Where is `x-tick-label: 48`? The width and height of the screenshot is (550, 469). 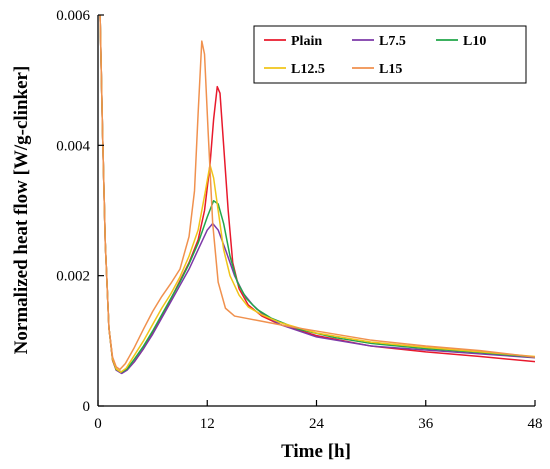
x-tick-label: 48 is located at coordinates (535, 424).